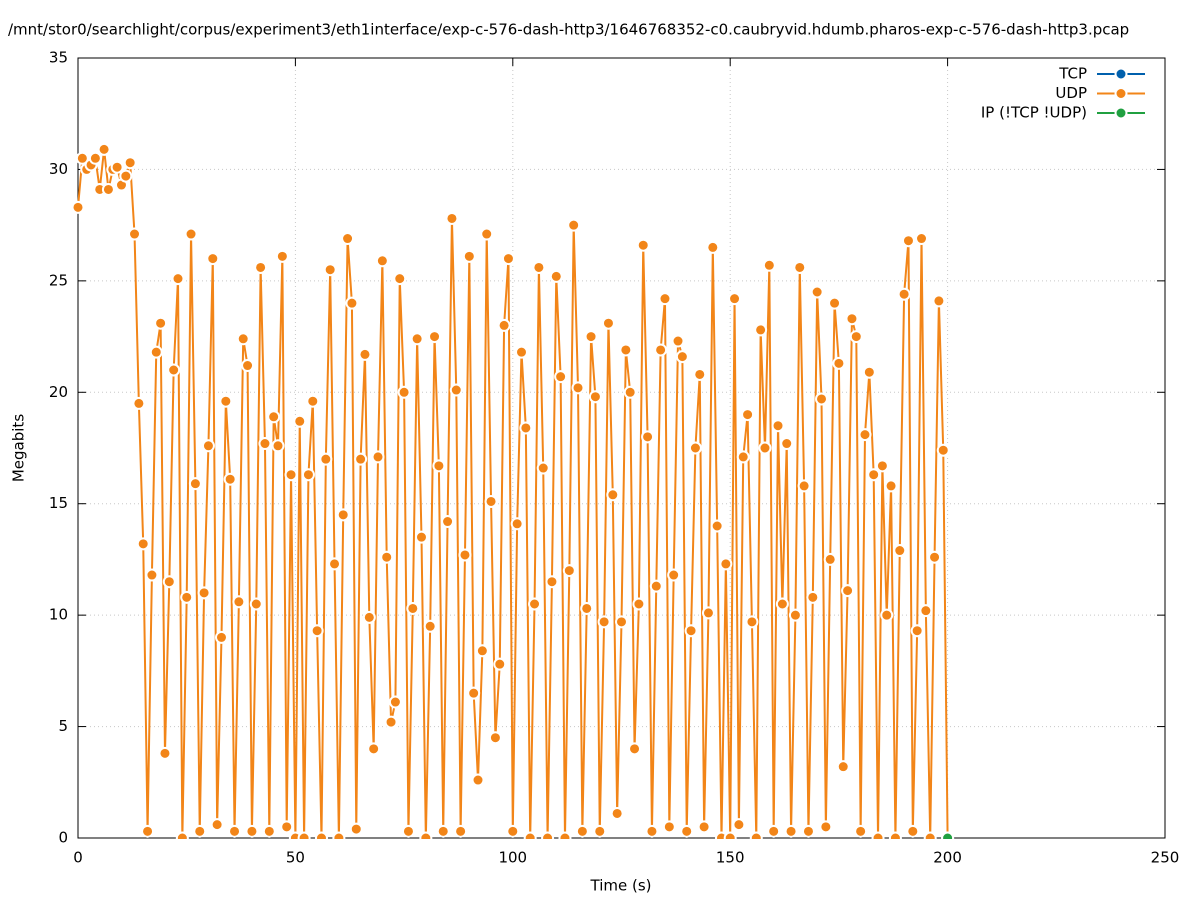  I want to click on y-tick-label: 25, so click(58, 280).